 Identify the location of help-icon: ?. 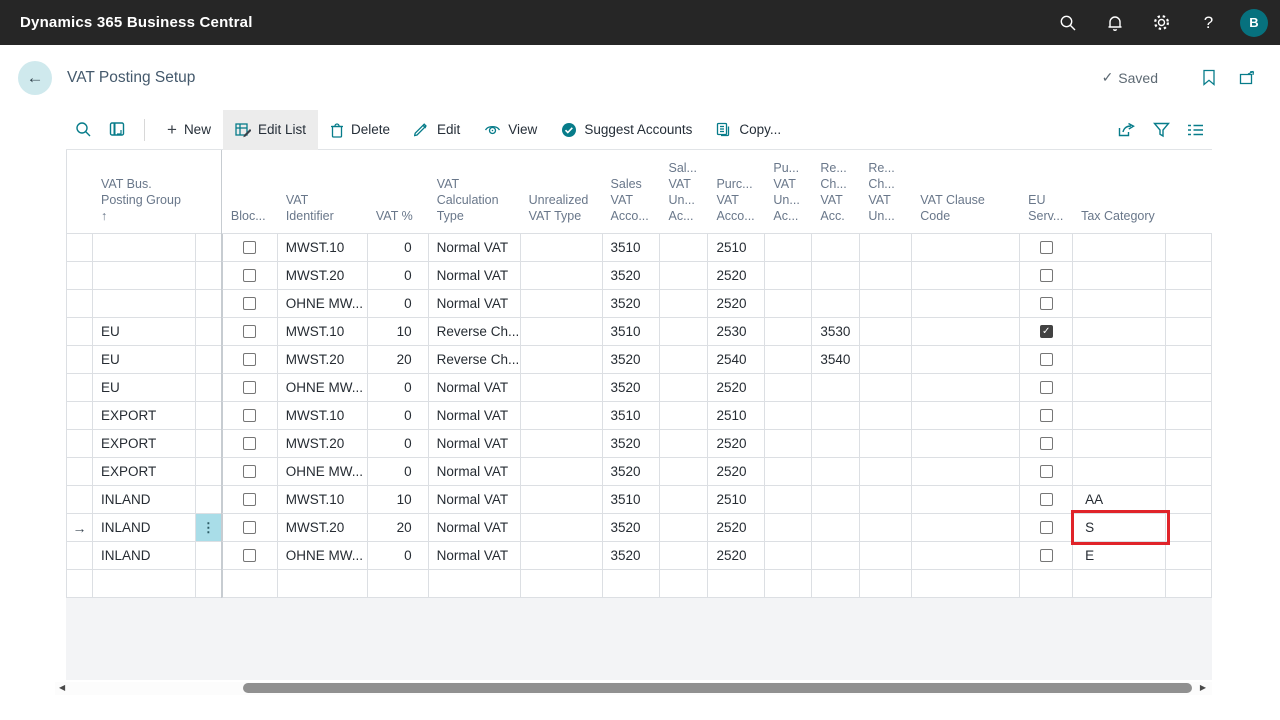
(1208, 22).